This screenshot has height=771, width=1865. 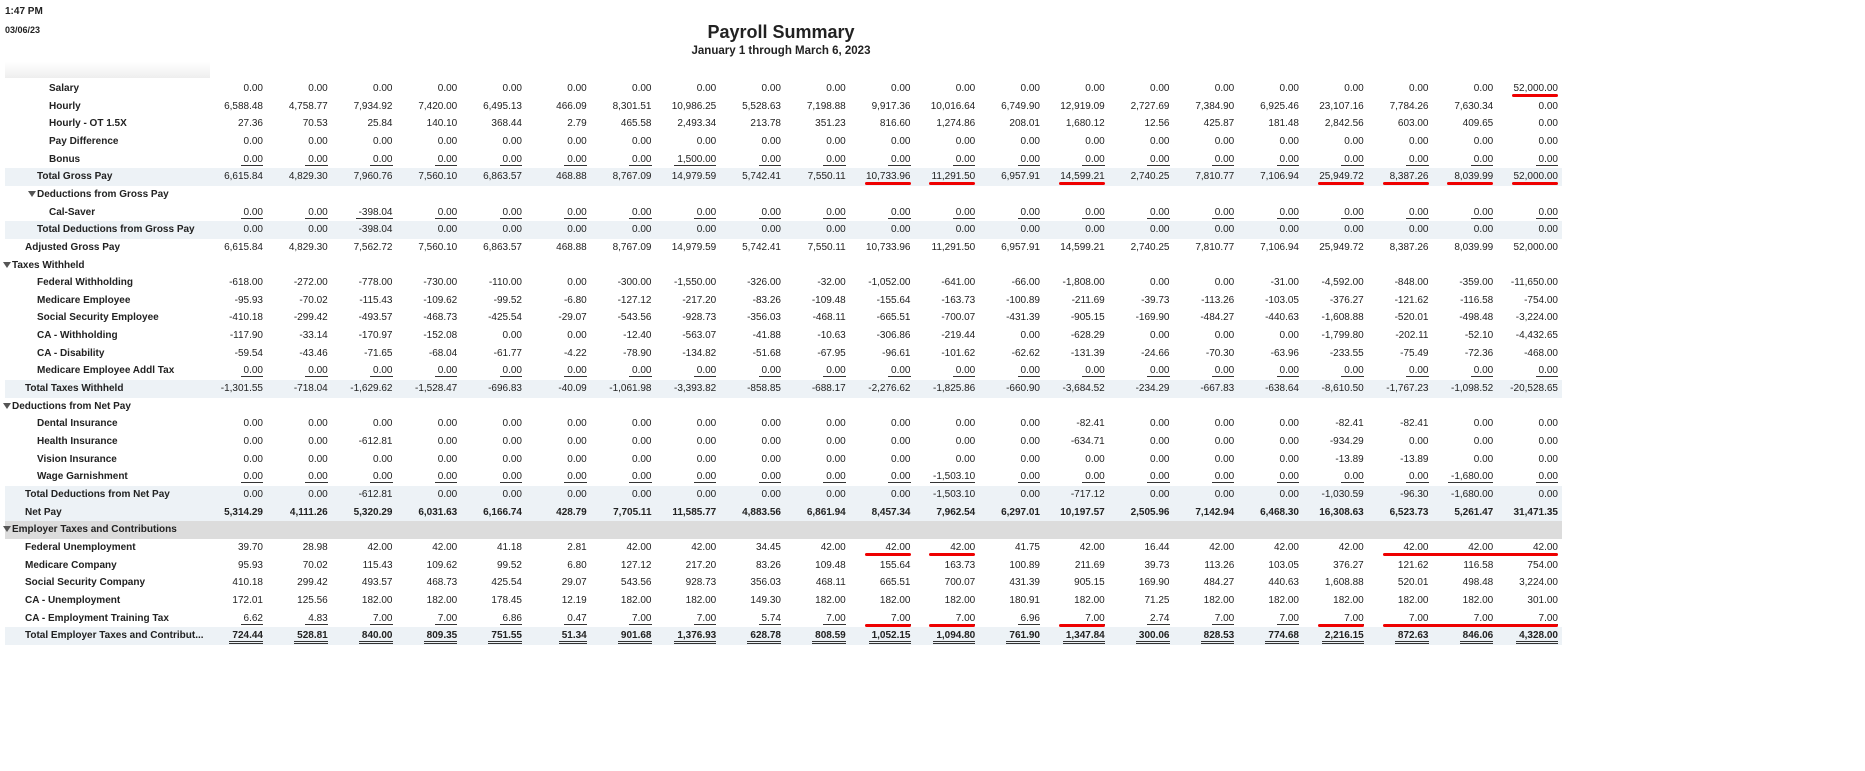 What do you see at coordinates (571, 247) in the screenshot?
I see `amount: 468.88` at bounding box center [571, 247].